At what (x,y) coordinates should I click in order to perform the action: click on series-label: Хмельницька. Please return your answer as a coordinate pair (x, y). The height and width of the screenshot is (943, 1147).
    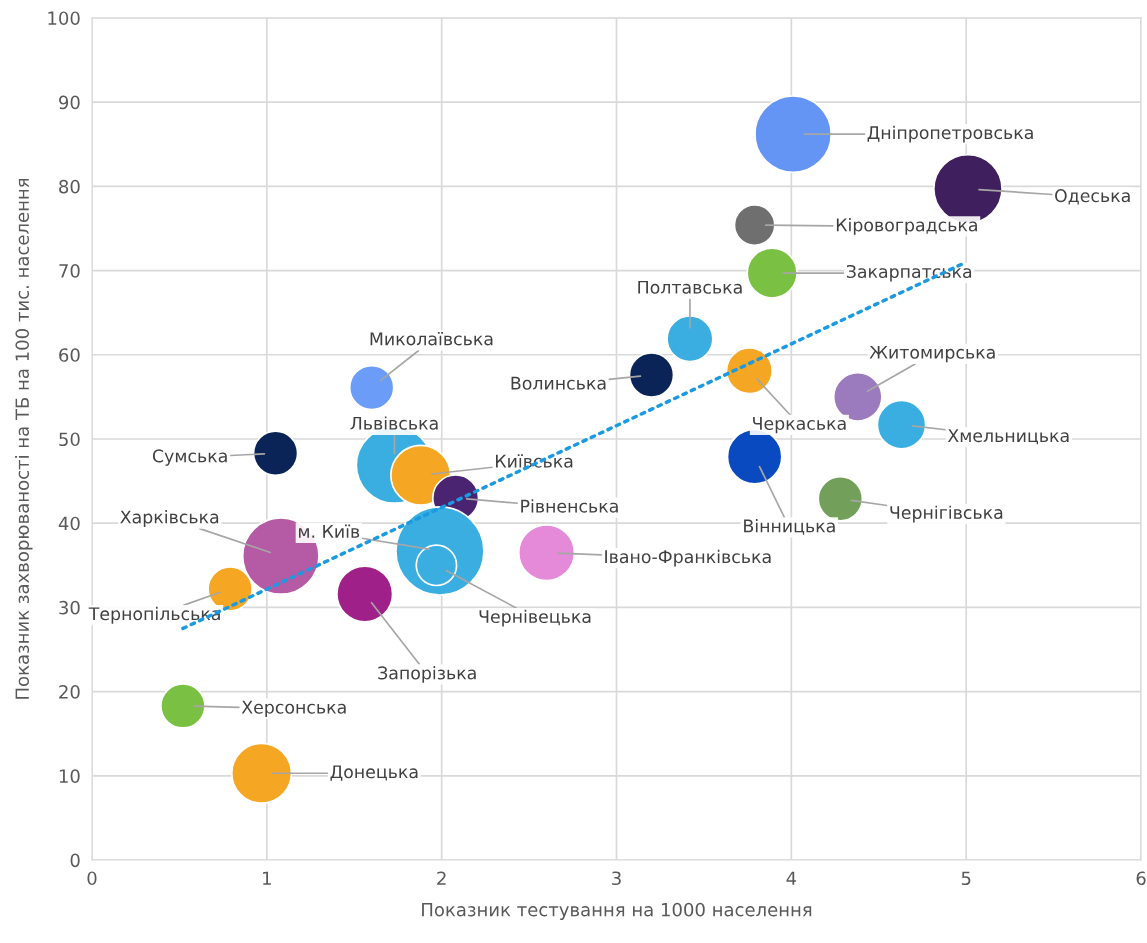
    Looking at the image, I should click on (1008, 437).